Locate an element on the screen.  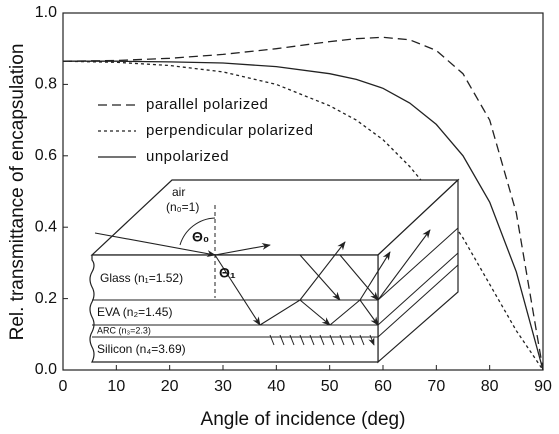
y-tick-label: 0.8 is located at coordinates (46, 84).